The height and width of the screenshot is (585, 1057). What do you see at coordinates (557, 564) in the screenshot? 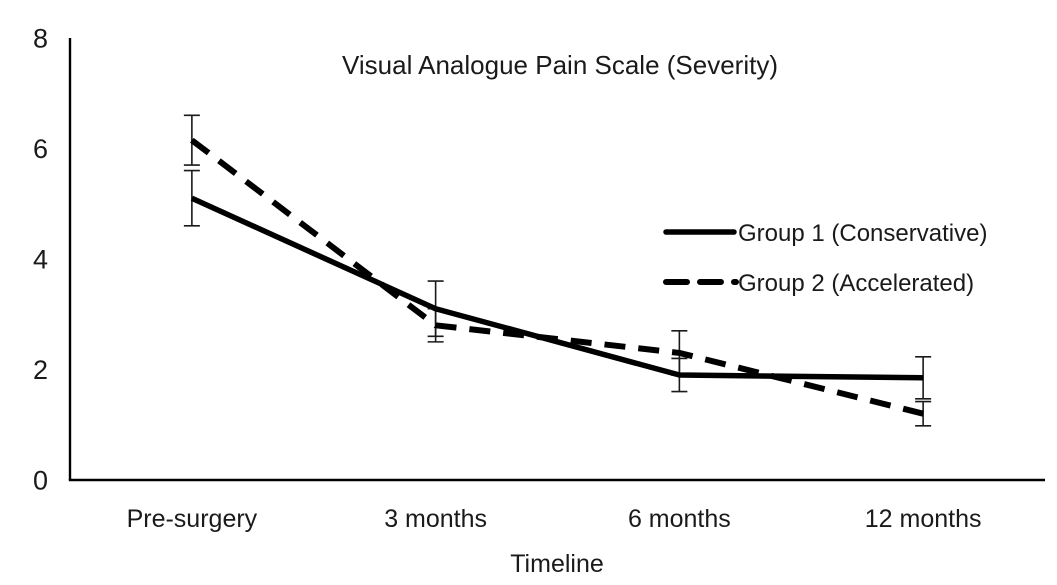
I see `x-axis-title: Timeline` at bounding box center [557, 564].